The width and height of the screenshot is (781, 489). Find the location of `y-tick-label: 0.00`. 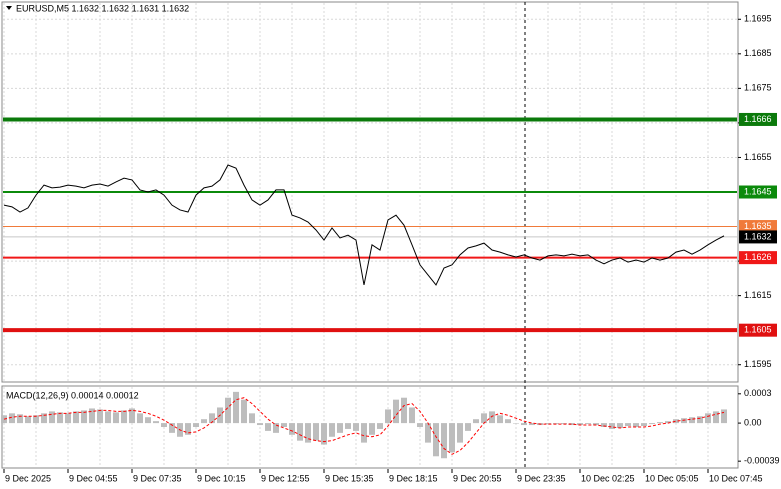

y-tick-label: 0.00 is located at coordinates (753, 422).